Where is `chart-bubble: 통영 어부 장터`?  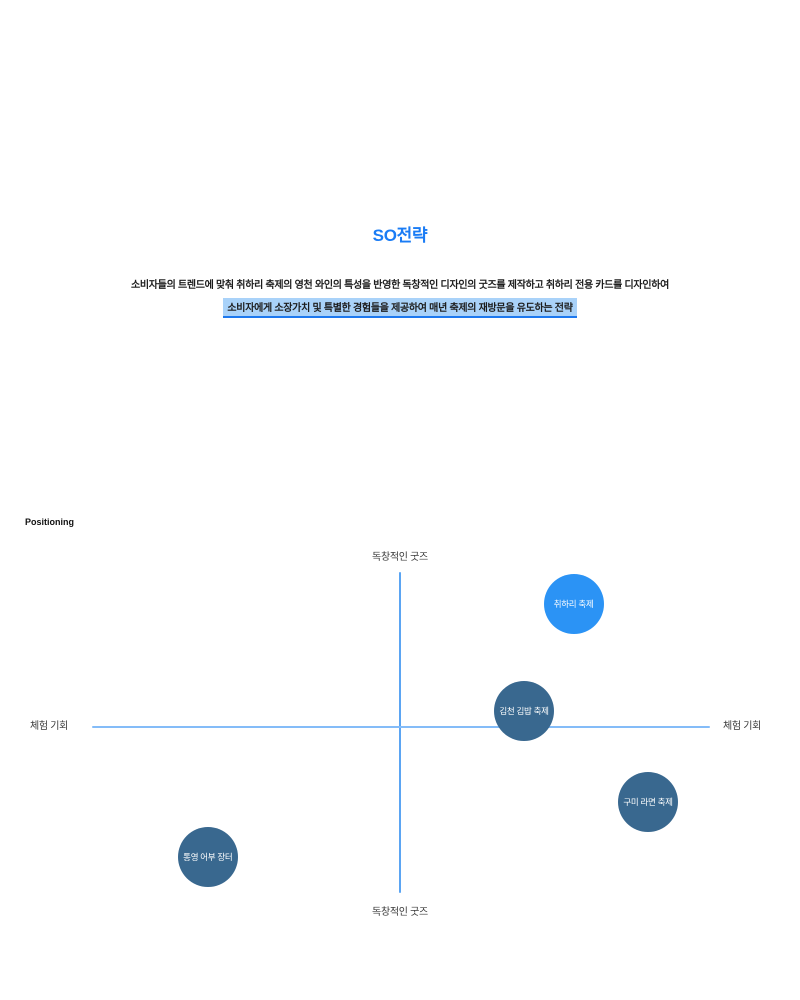 chart-bubble: 통영 어부 장터 is located at coordinates (207, 856).